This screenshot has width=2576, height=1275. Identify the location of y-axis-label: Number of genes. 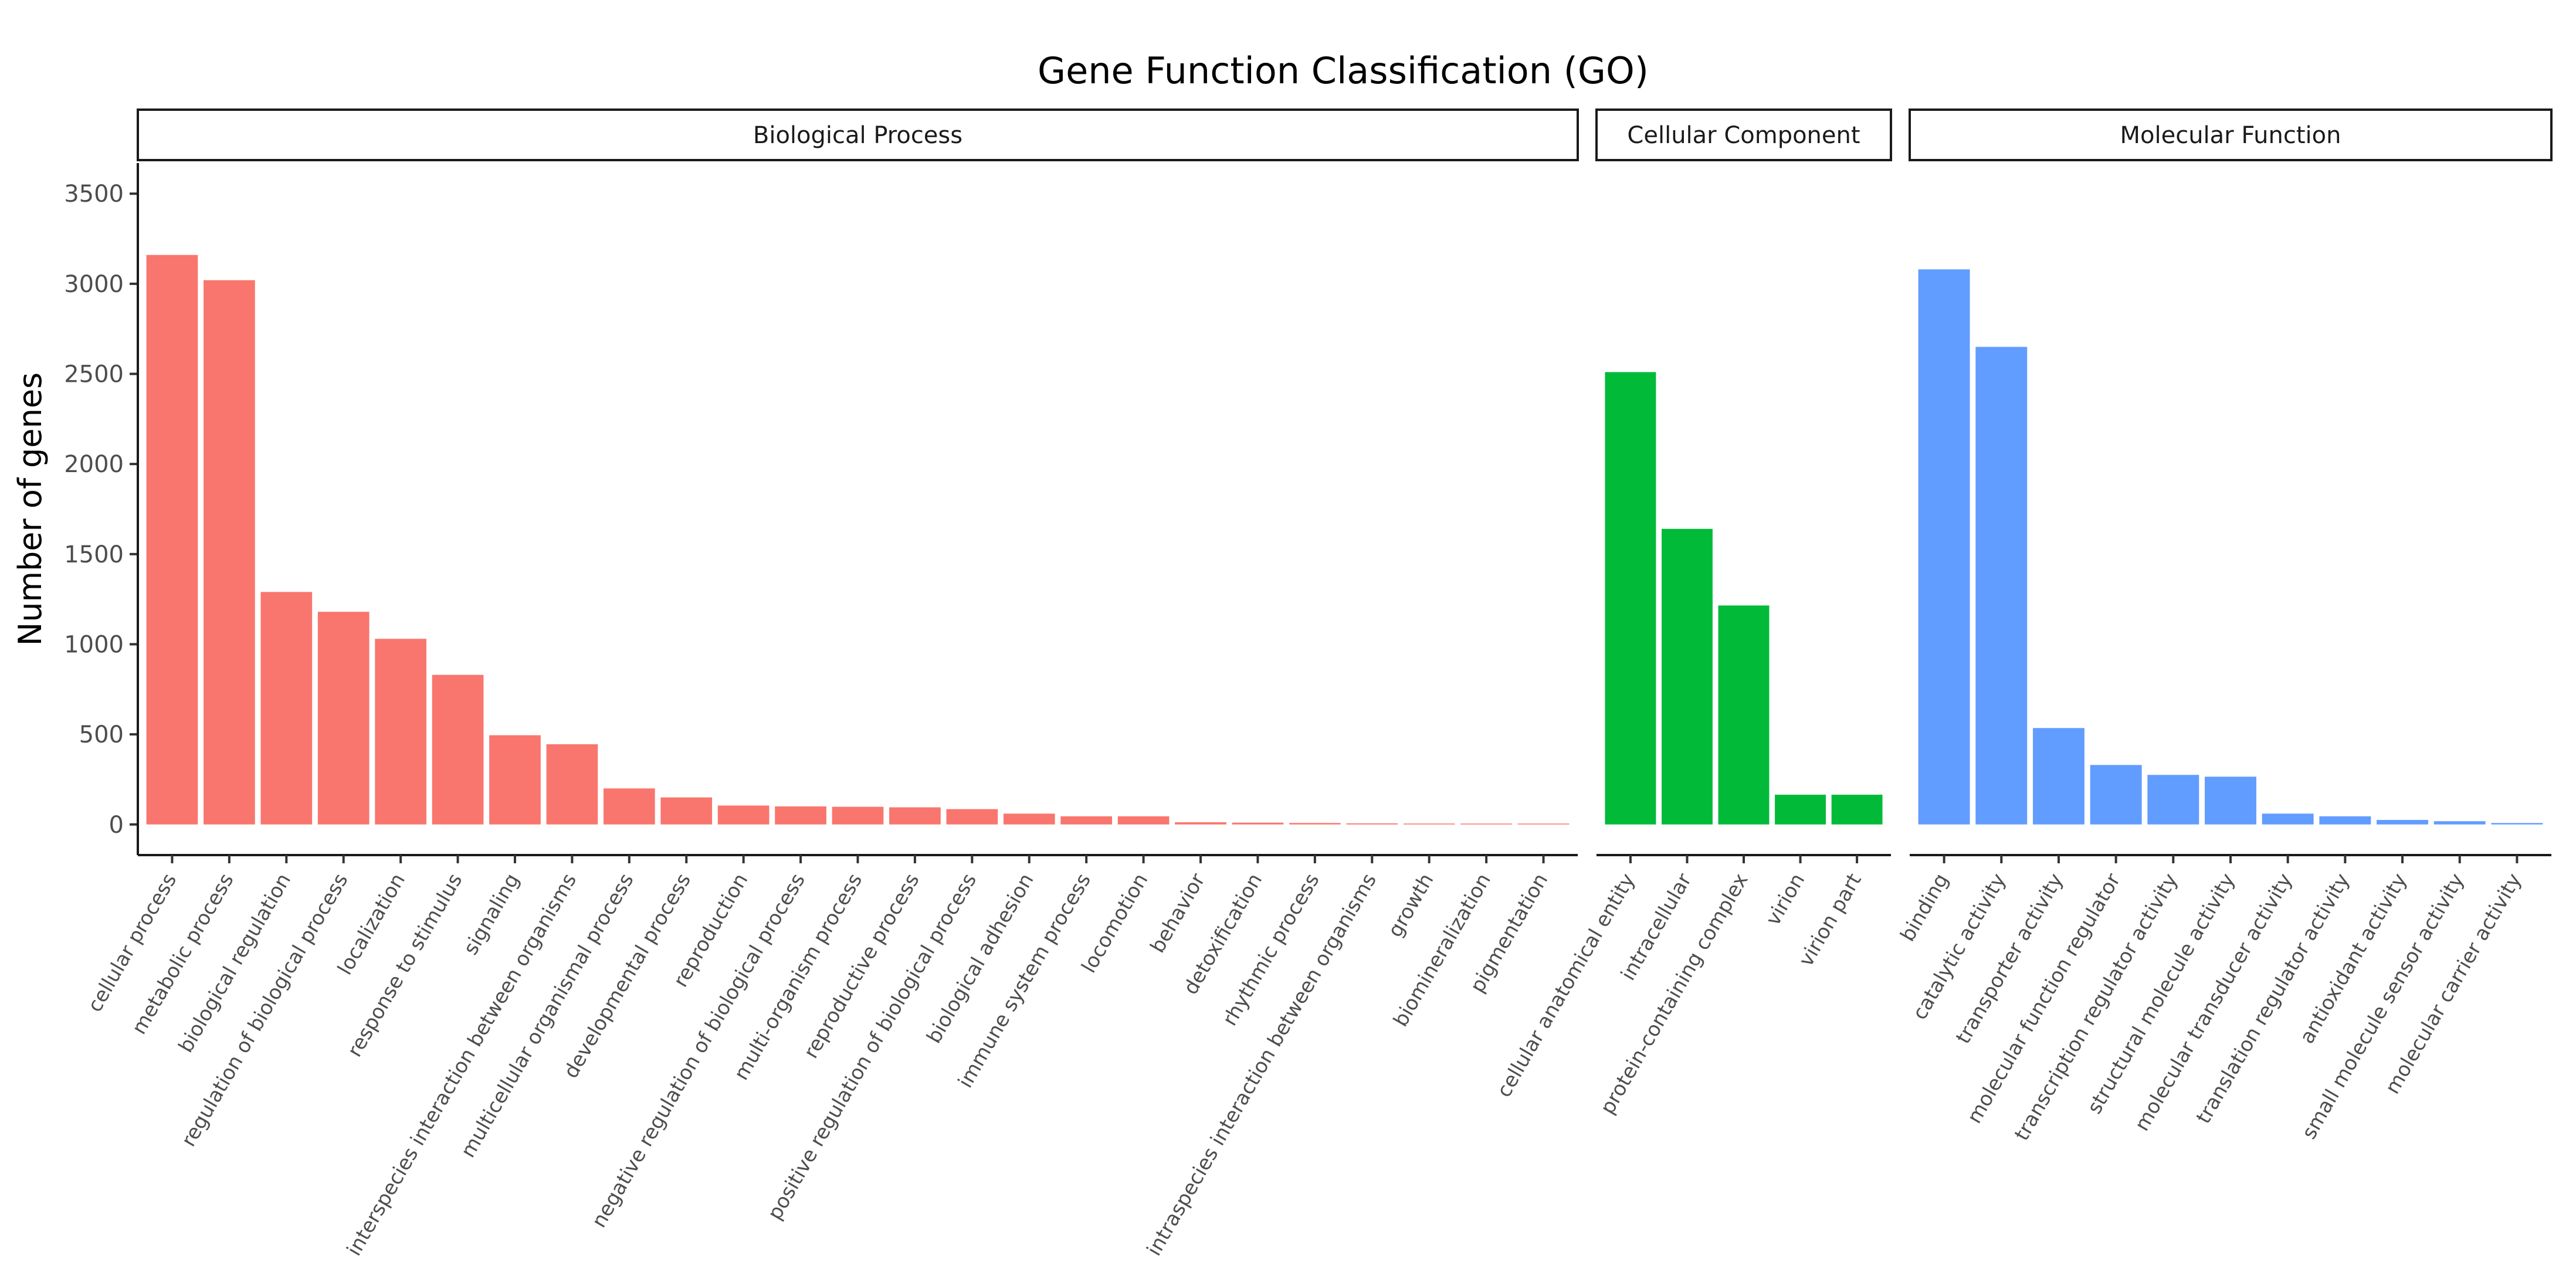
(31, 509).